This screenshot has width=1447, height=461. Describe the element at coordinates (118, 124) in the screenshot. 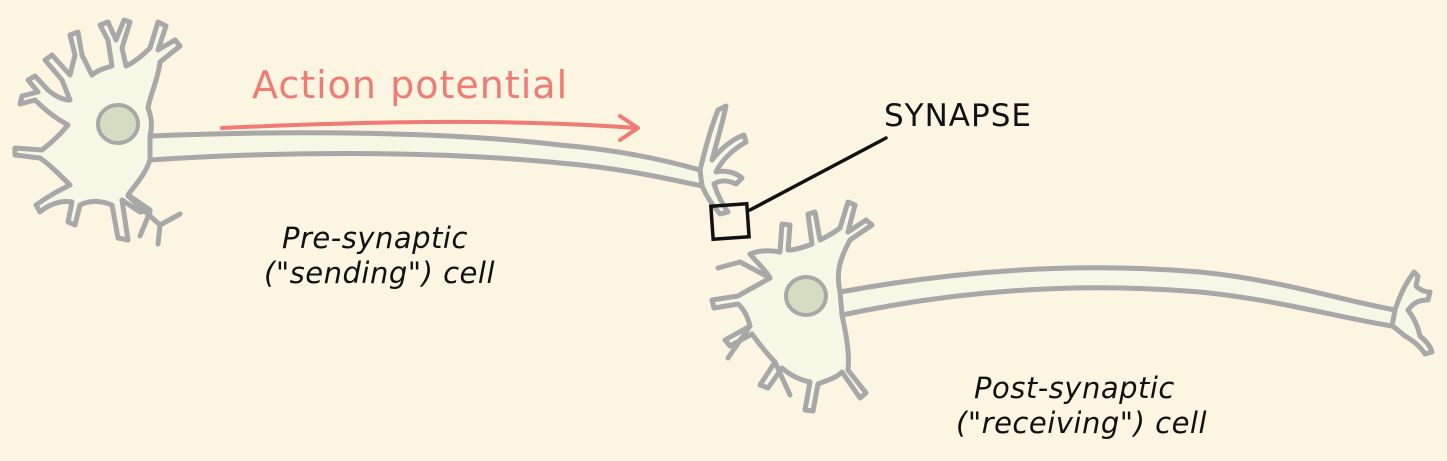

I see `presynaptic-nucleus` at that location.